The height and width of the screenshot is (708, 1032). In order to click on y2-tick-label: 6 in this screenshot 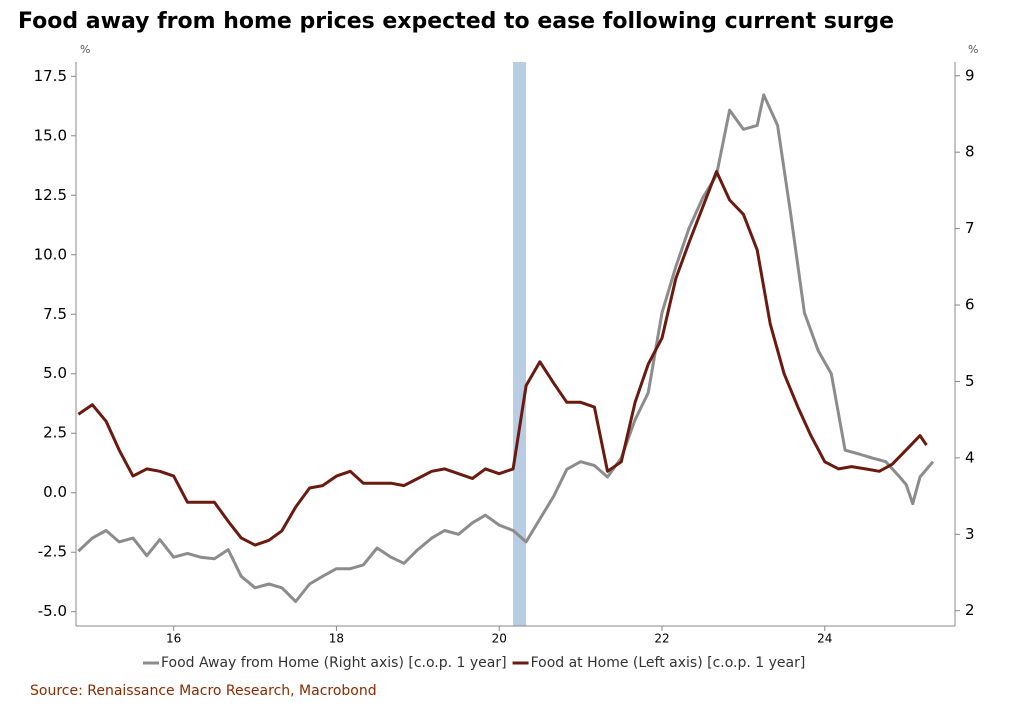, I will do `click(970, 305)`.